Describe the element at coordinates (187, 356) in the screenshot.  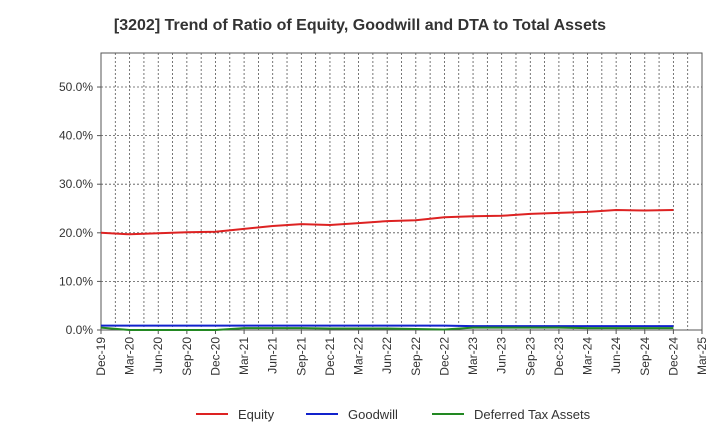
I see `x-tick-label: Sep-20` at that location.